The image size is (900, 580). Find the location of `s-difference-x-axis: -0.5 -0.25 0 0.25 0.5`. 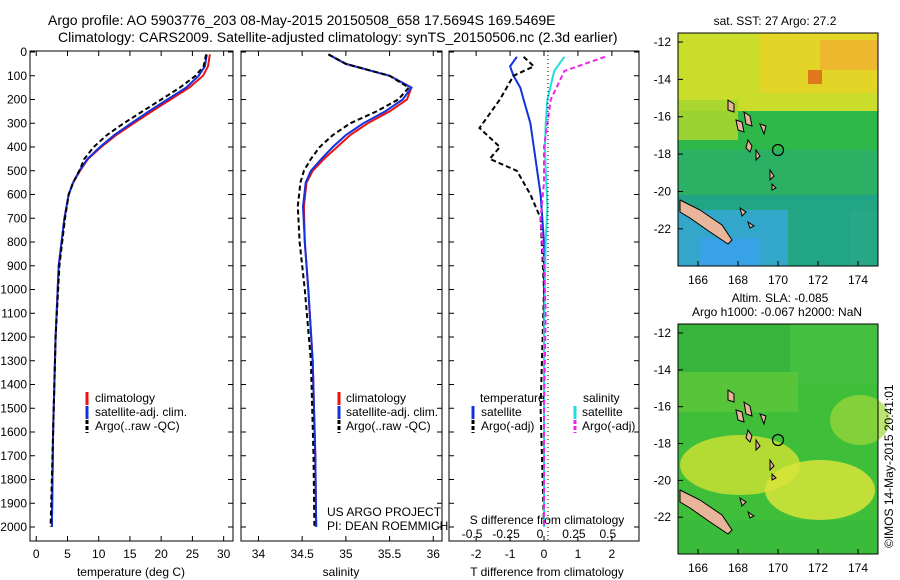

s-difference-x-axis: -0.5 -0.25 0 0.25 0.5 is located at coordinates (539, 534).